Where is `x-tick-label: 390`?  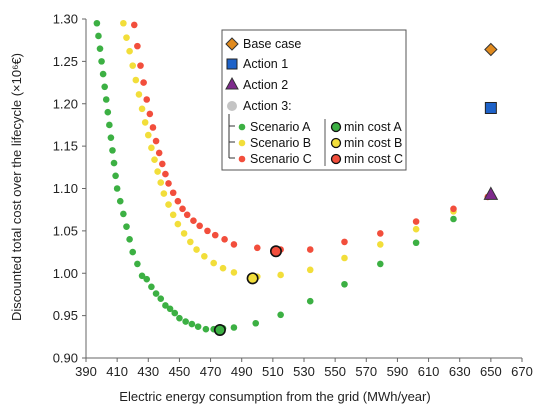
x-tick-label: 390 is located at coordinates (86, 371).